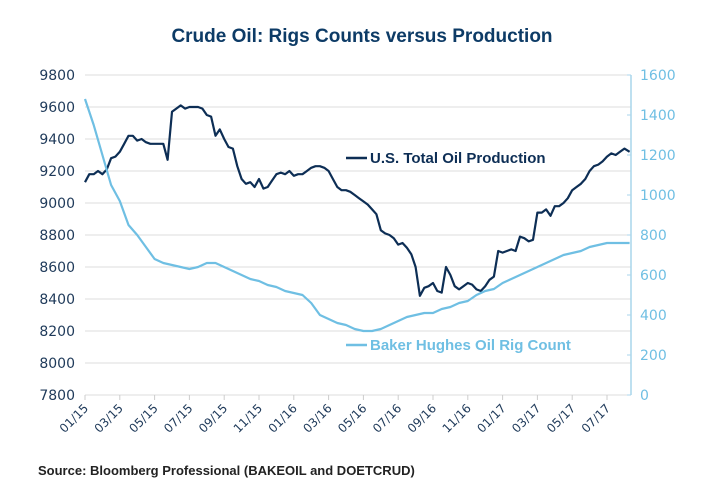 The height and width of the screenshot is (500, 720). I want to click on x-tick-label: 03/16, so click(317, 418).